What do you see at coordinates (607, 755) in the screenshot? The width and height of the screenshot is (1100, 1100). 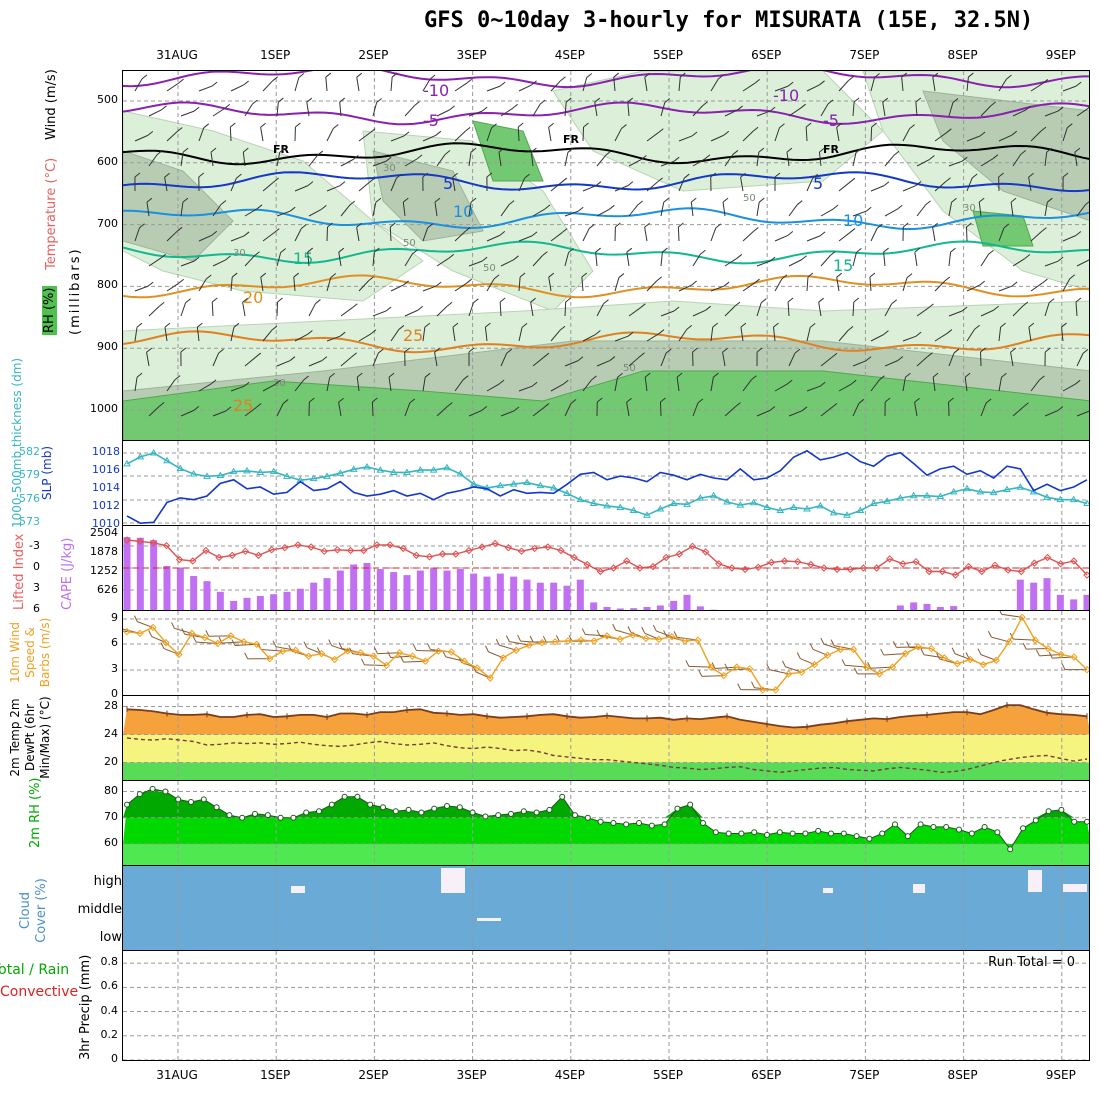 I see `dewpoint-line` at bounding box center [607, 755].